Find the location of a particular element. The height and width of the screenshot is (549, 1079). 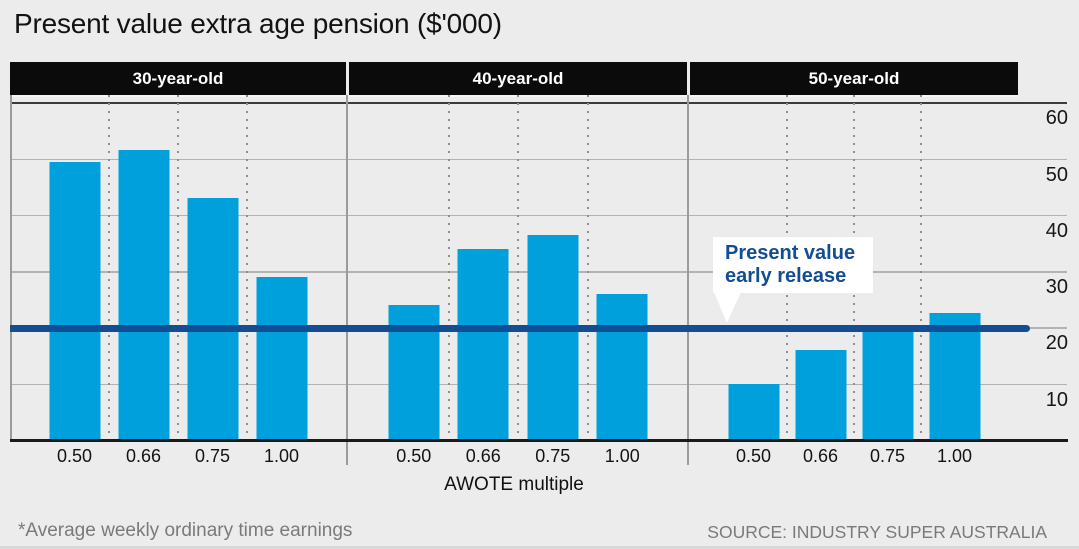

bar-30-year-old-awote-1.00 is located at coordinates (281, 358).